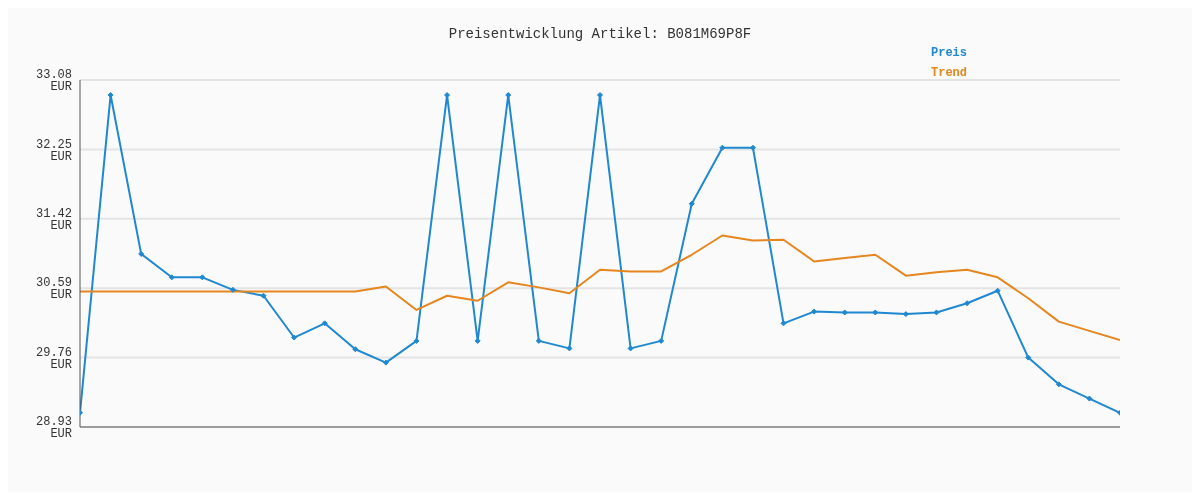 This screenshot has height=500, width=1200. What do you see at coordinates (53, 150) in the screenshot?
I see `y-tick-label: 32.25 EUR` at bounding box center [53, 150].